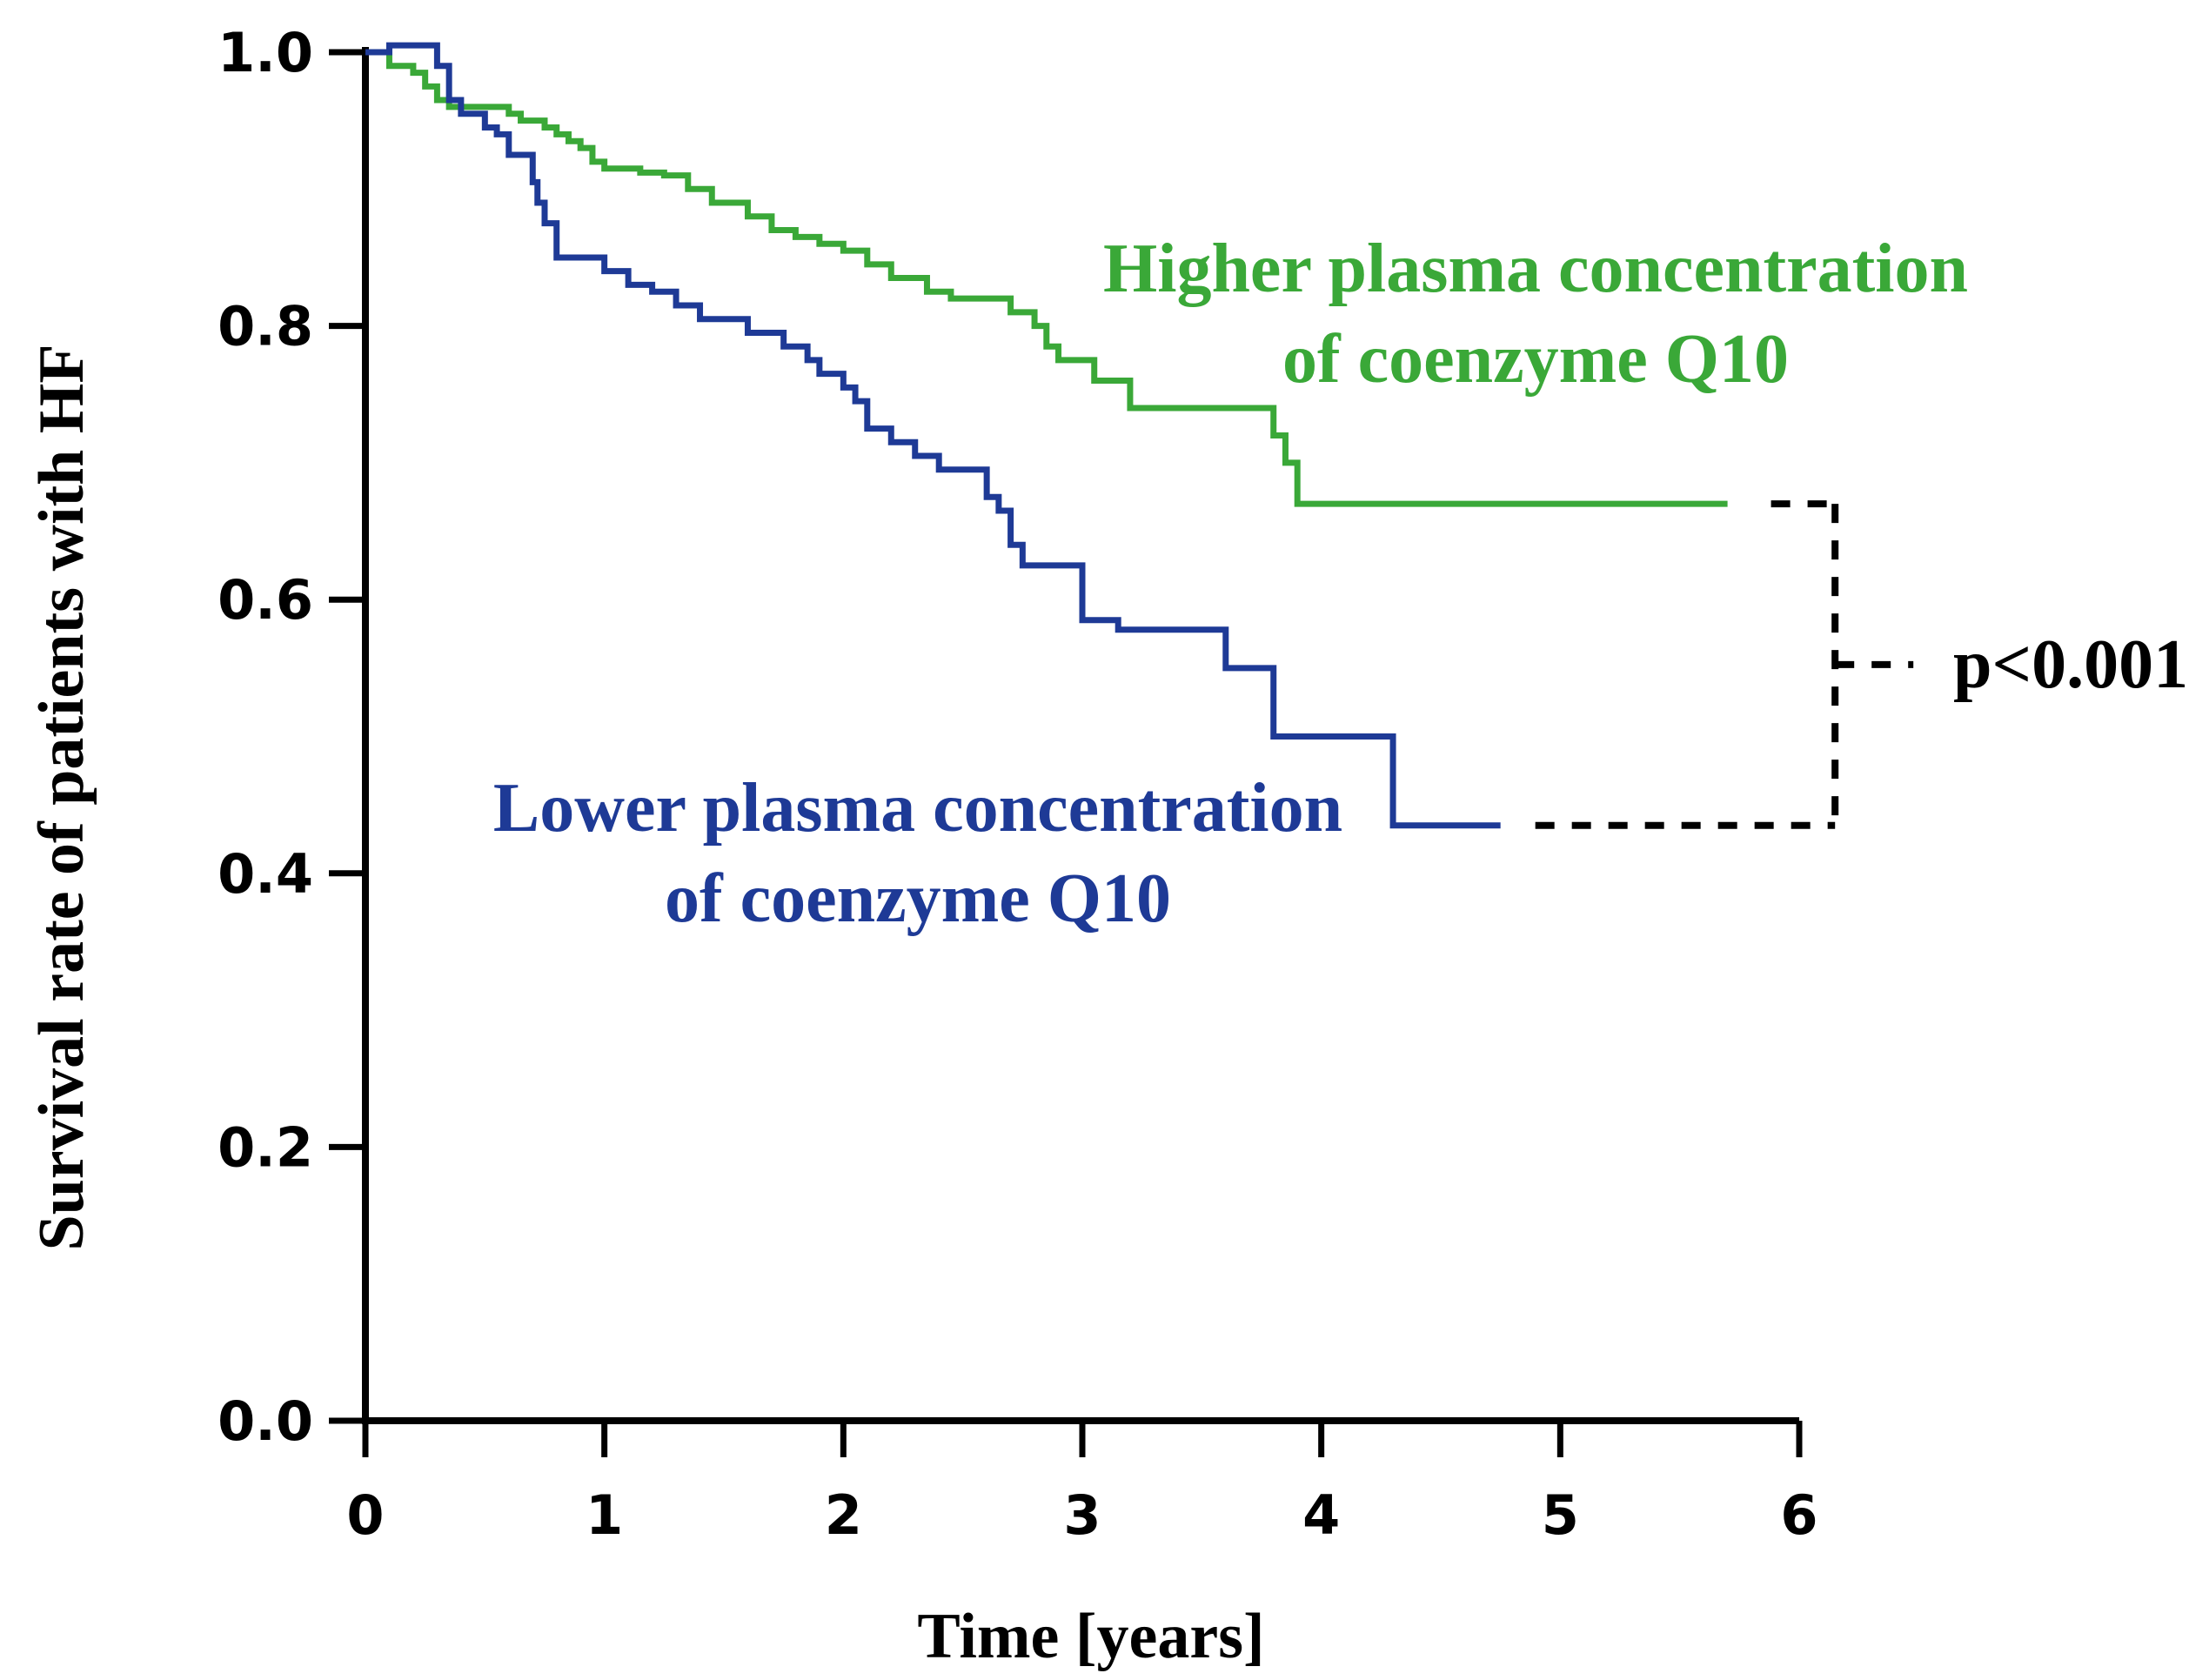 This screenshot has height=1680, width=2209. I want to click on lower-coq10-label: of coenzyme Q10, so click(918, 898).